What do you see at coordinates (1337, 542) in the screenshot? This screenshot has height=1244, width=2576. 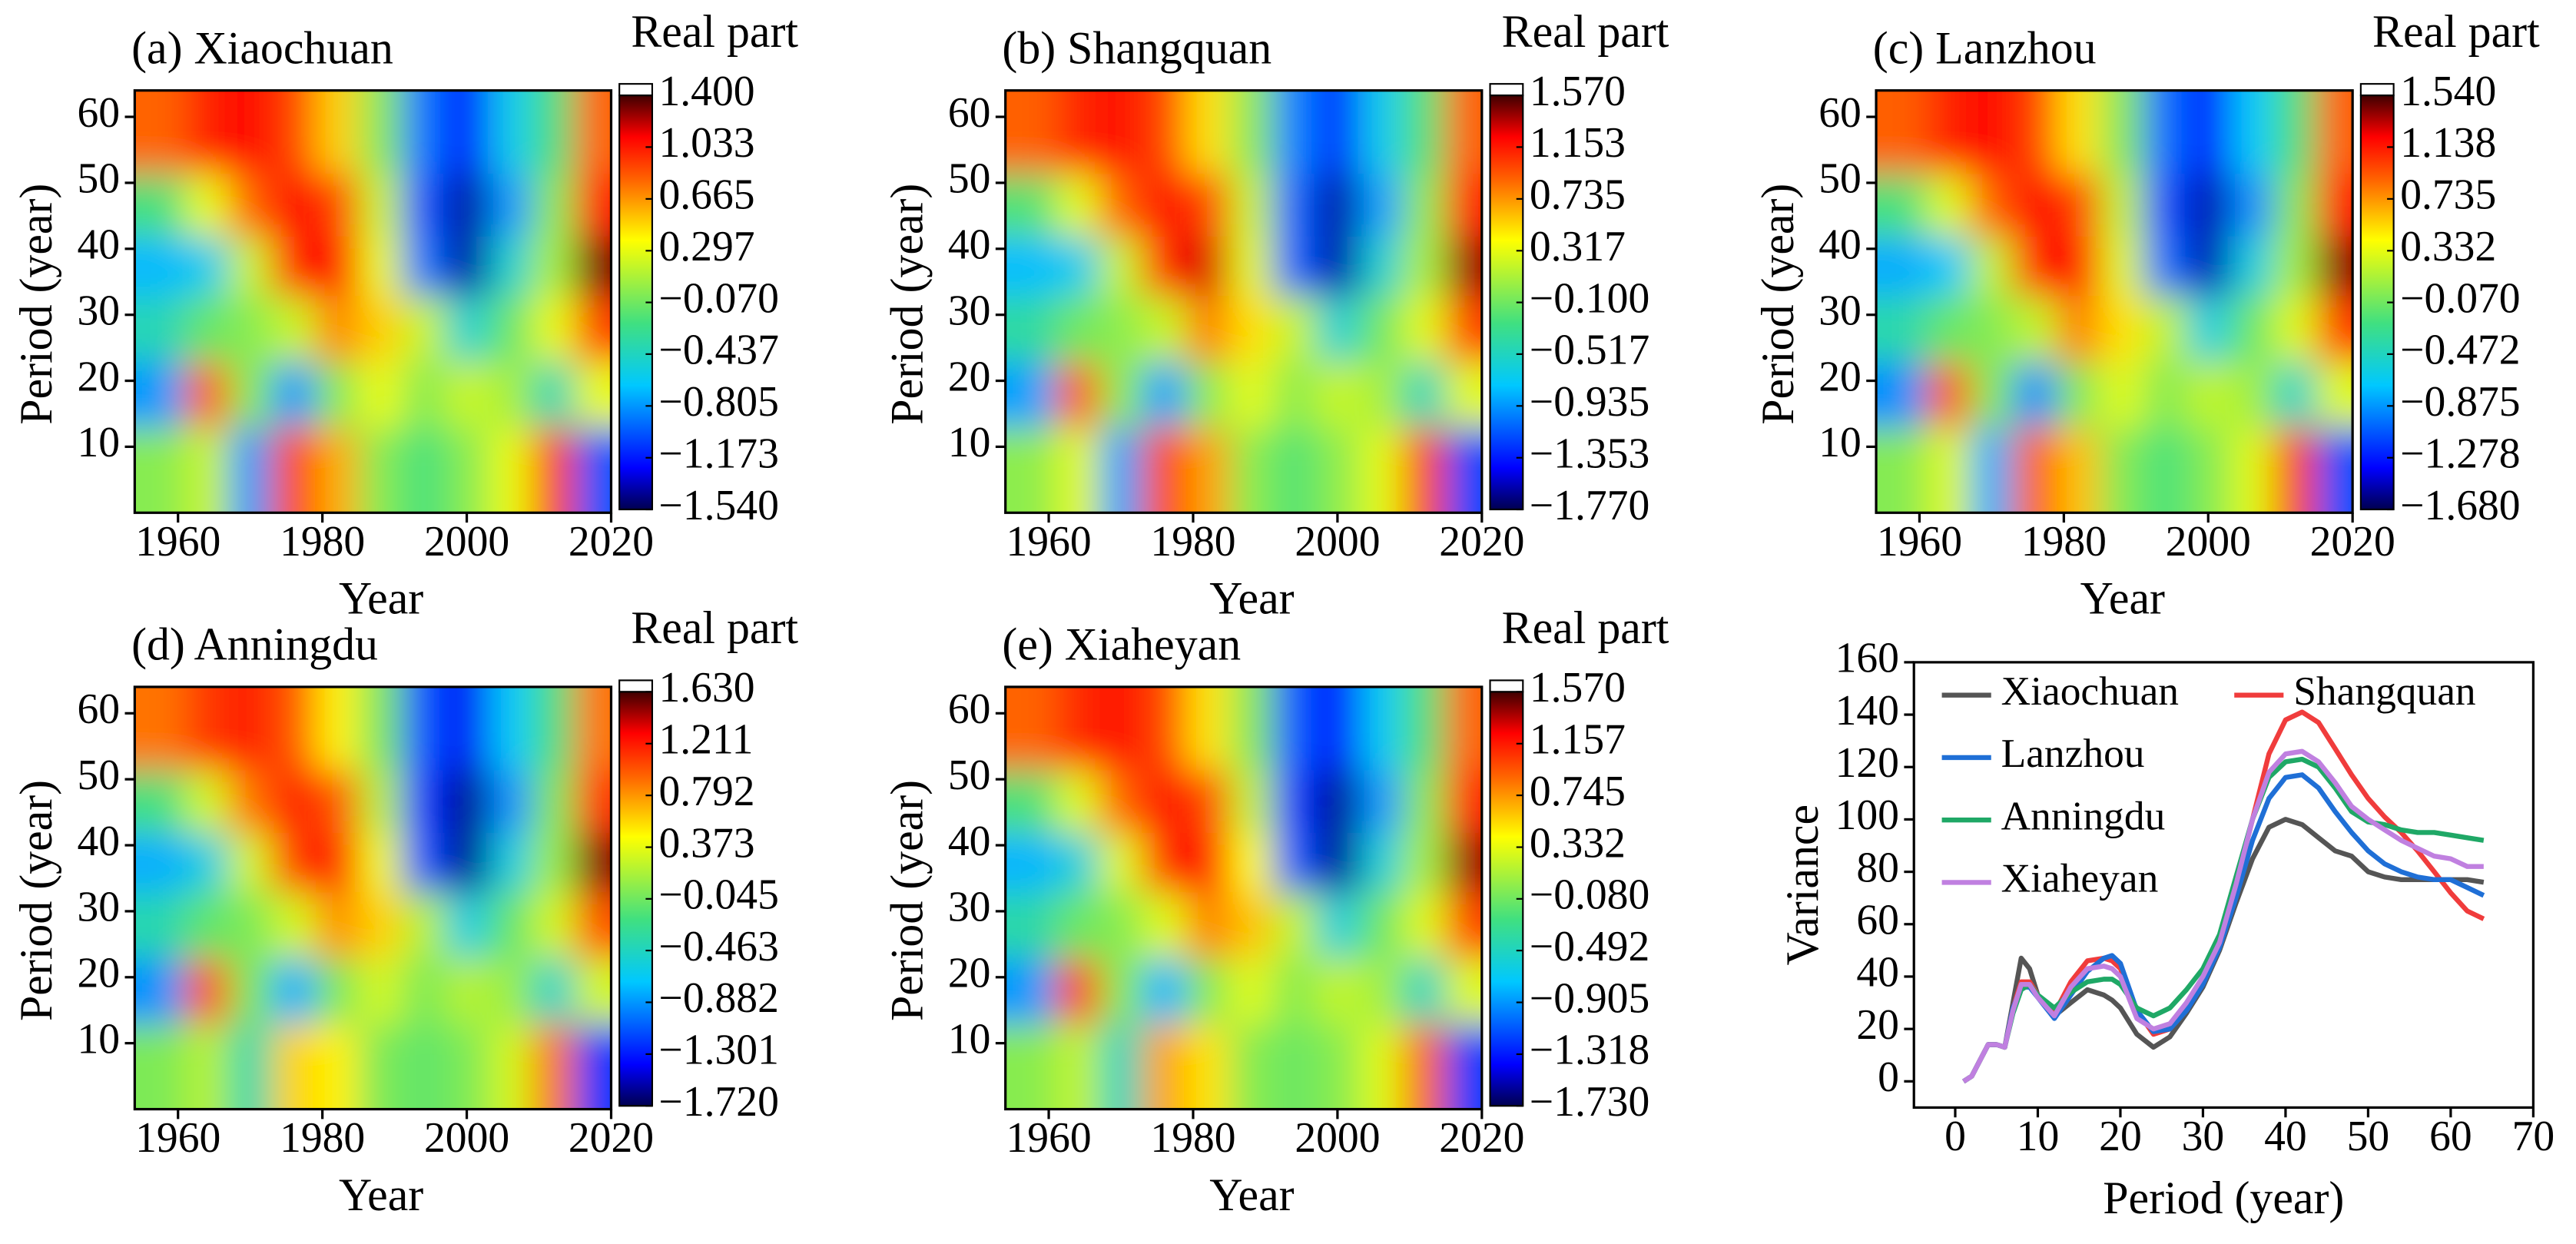 I see `x-tick-label: 2000` at bounding box center [1337, 542].